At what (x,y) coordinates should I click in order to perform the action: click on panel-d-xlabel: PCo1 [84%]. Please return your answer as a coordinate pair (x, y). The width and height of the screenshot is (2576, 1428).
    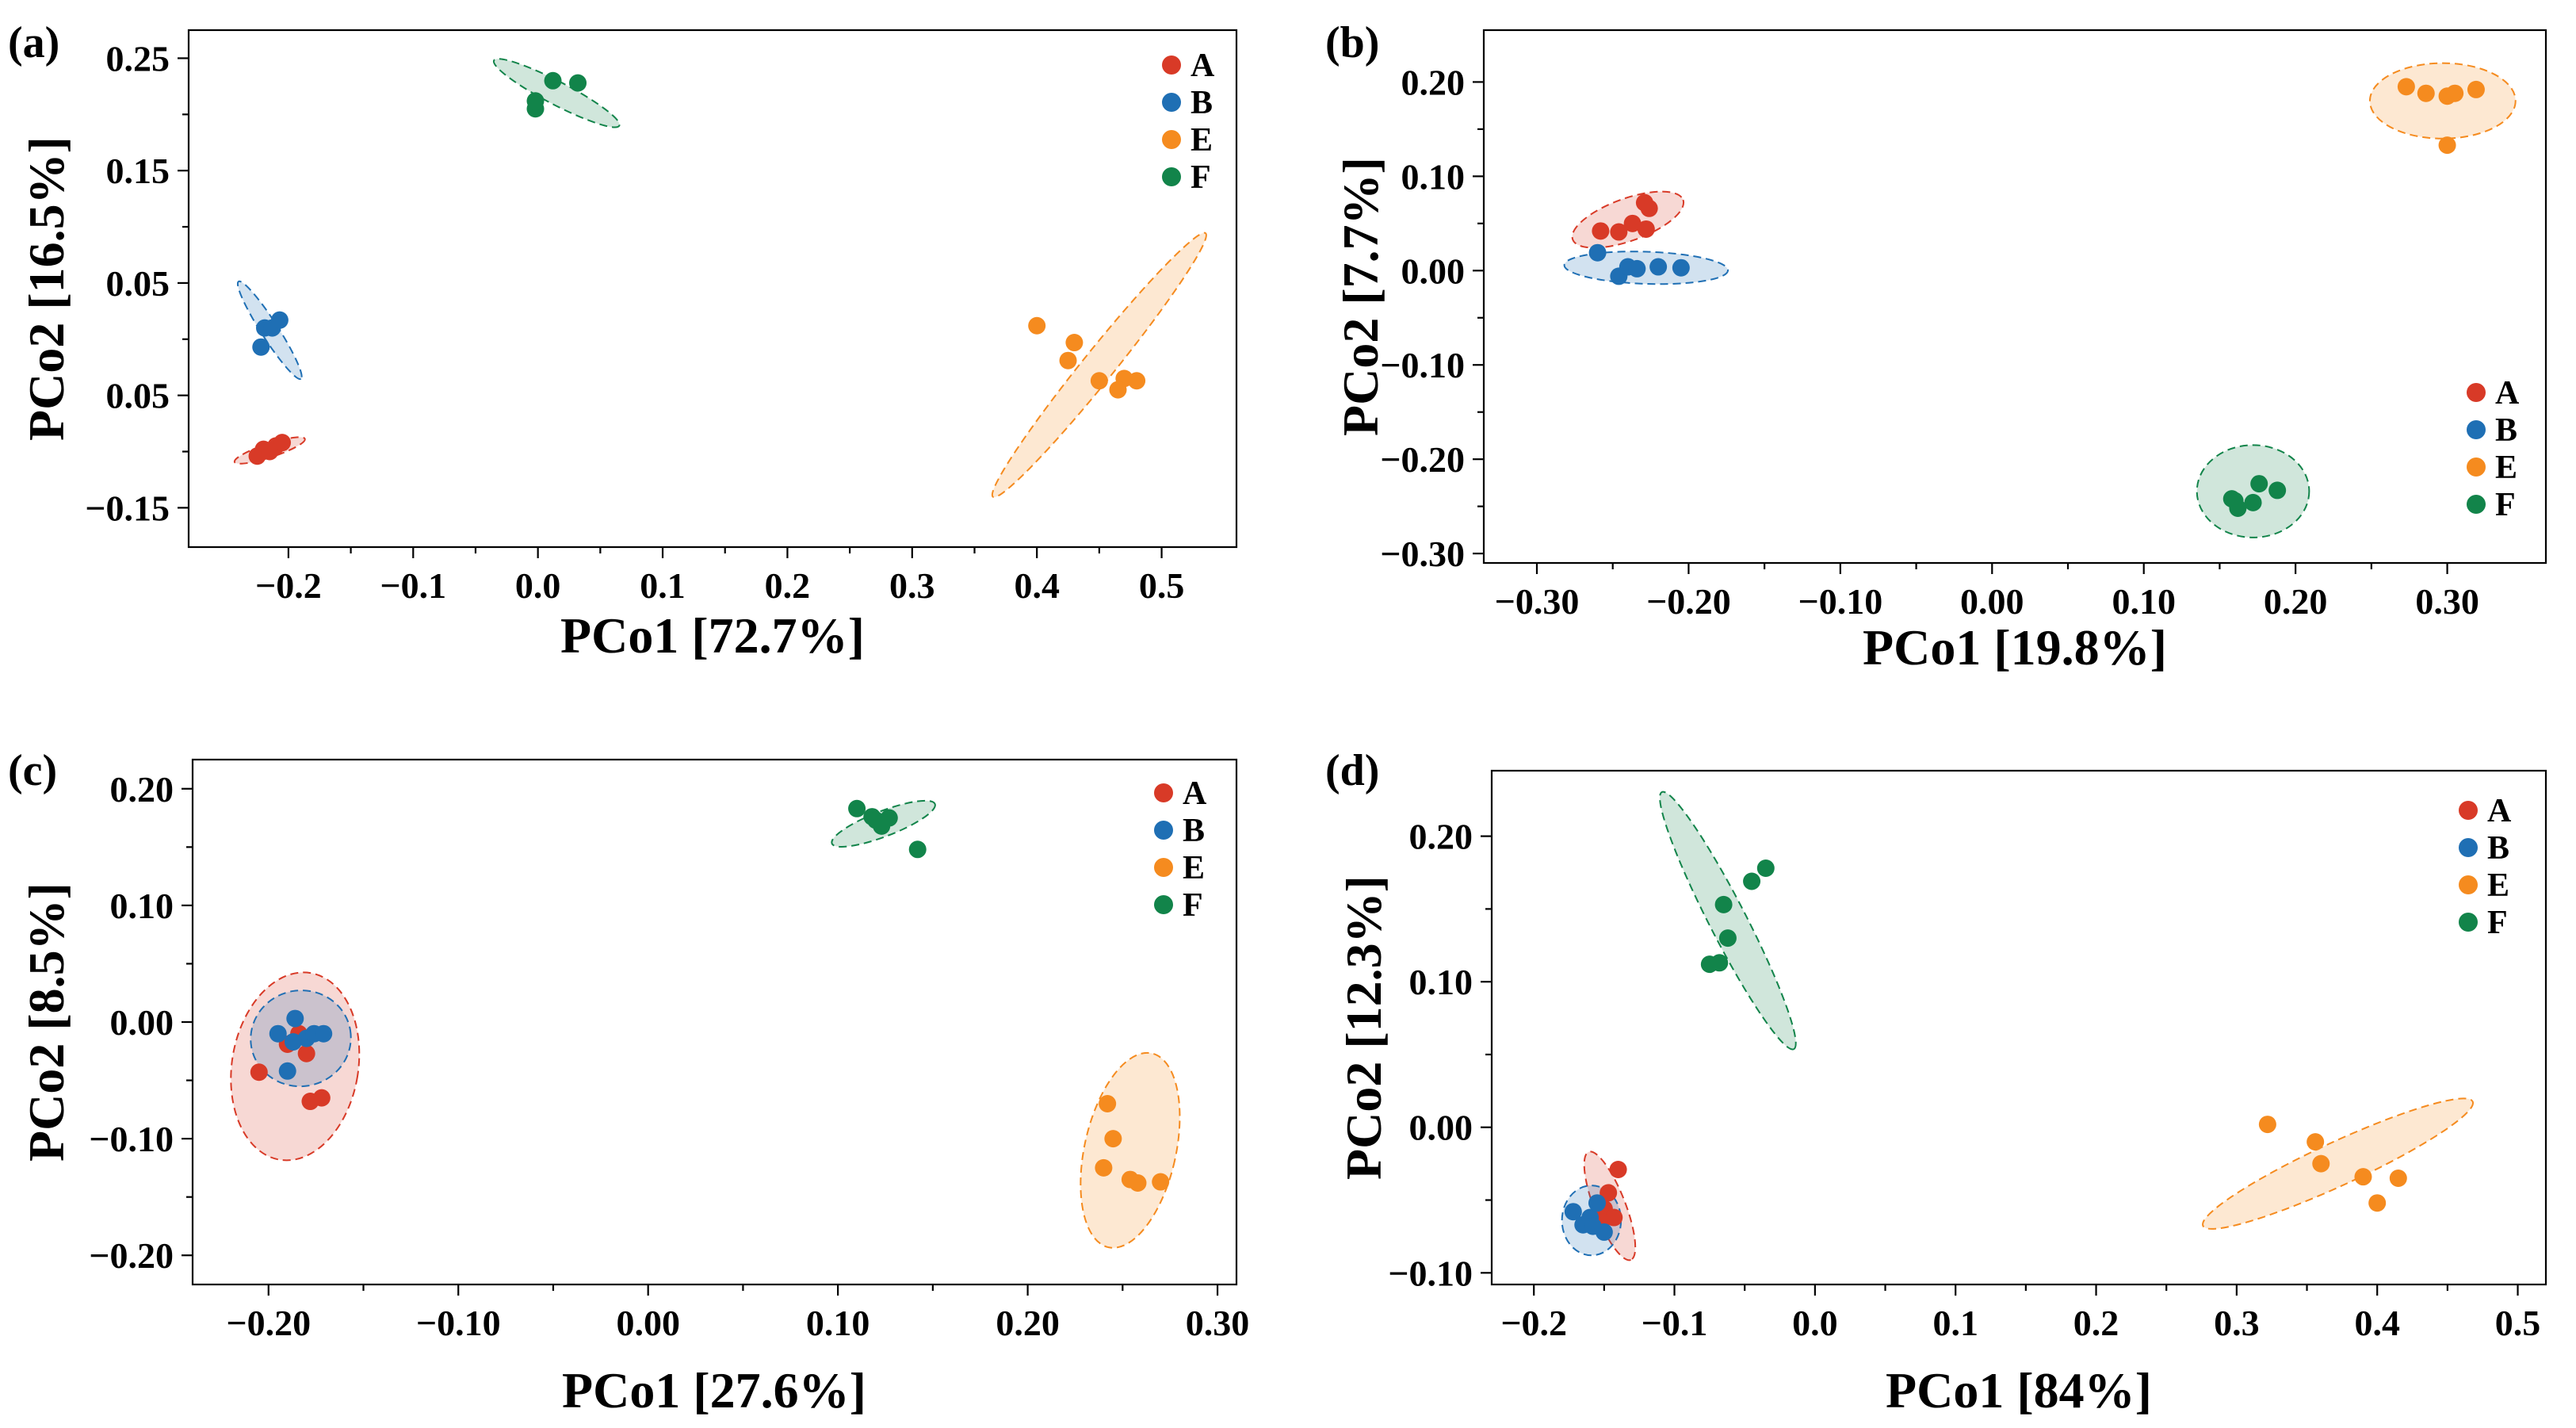
    Looking at the image, I should click on (2019, 1390).